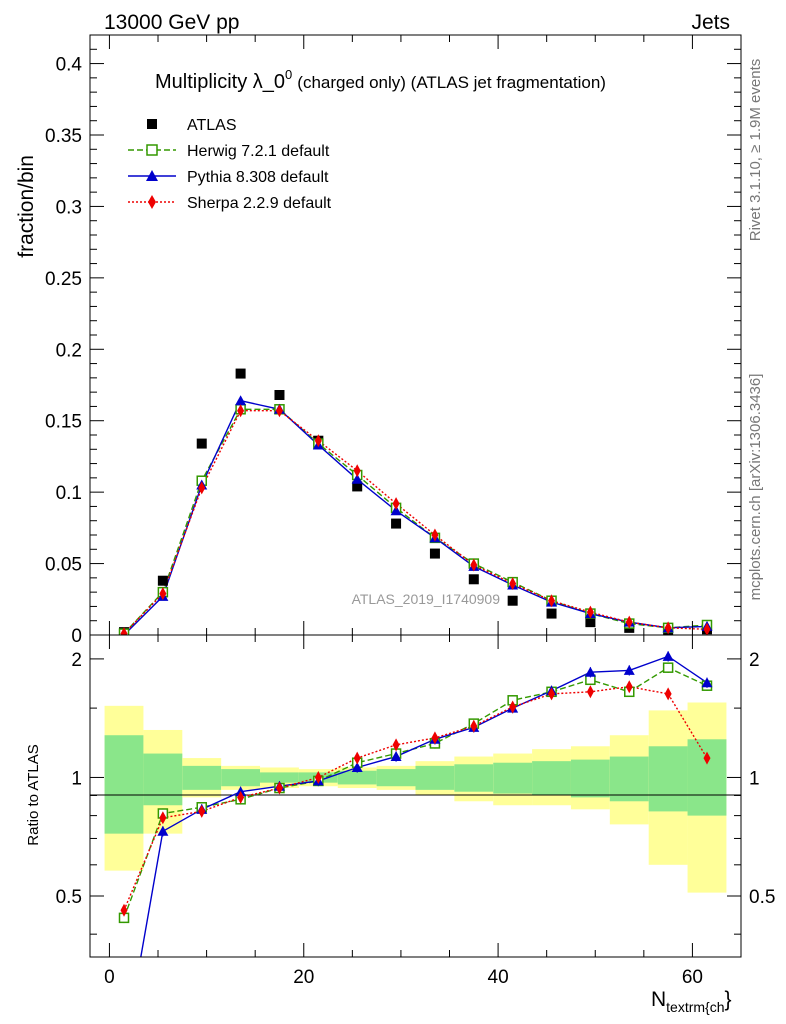 The width and height of the screenshot is (786, 1024). I want to click on ratio-bands, so click(415, 797).